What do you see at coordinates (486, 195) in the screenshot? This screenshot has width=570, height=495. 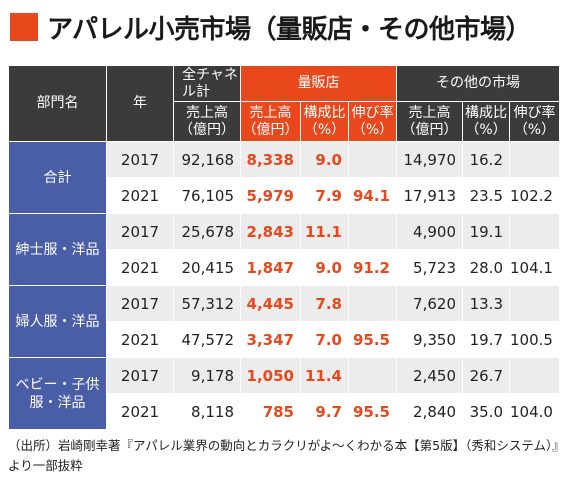 I see `other-share-cell: 23.5` at bounding box center [486, 195].